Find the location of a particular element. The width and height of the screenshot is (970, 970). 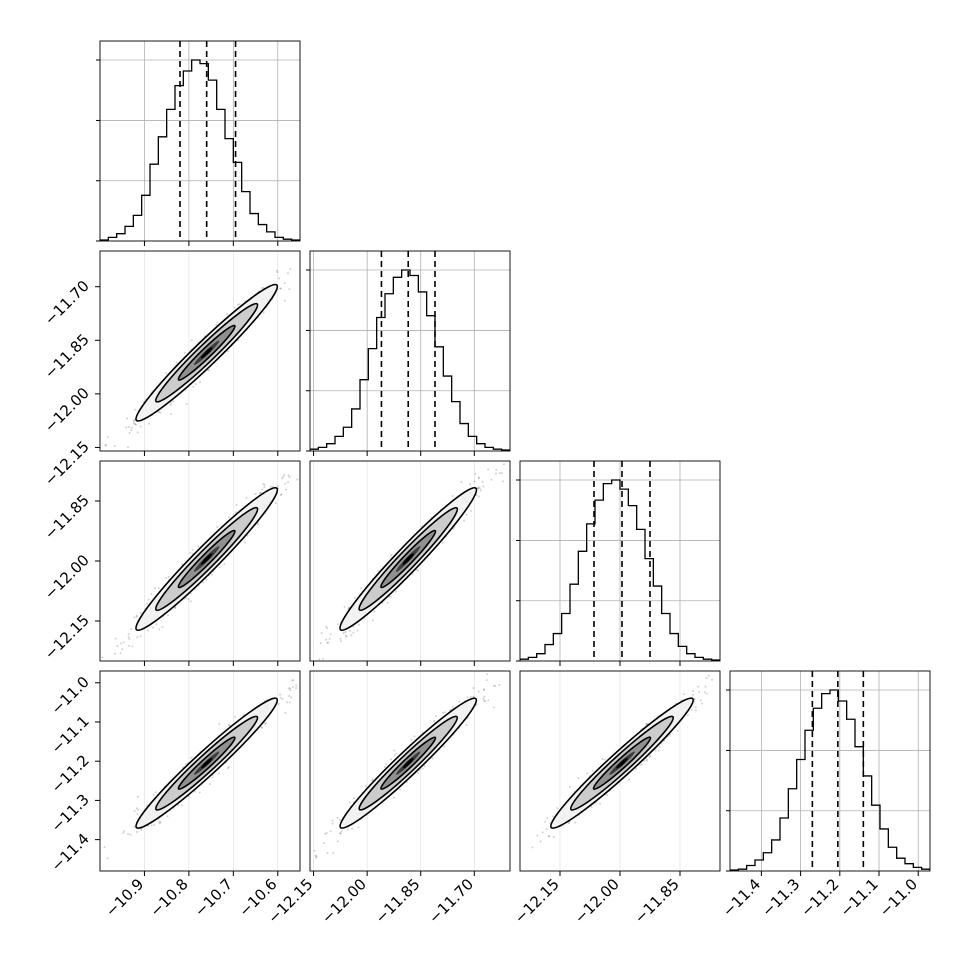

panel-content is located at coordinates (203, 358).